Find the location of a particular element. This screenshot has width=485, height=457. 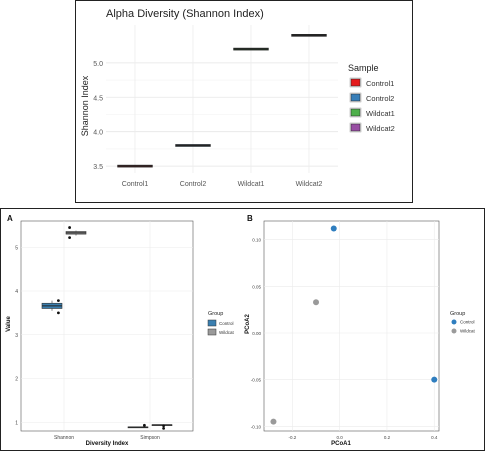

a-legend-label: Wildcat is located at coordinates (227, 332).